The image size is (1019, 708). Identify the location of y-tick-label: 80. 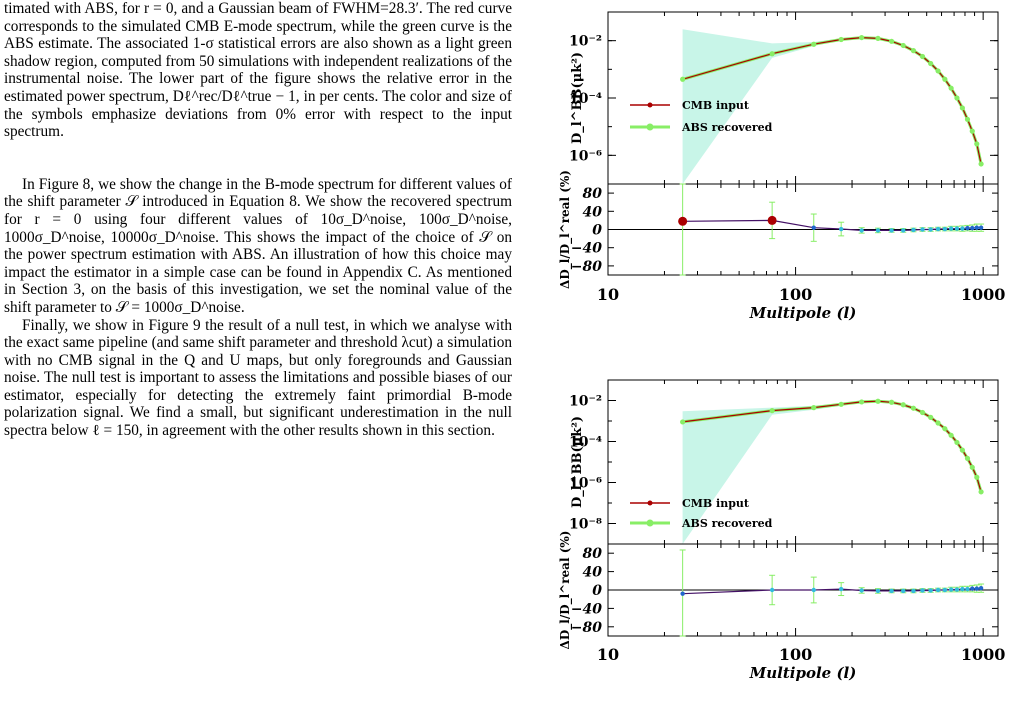
(593, 194).